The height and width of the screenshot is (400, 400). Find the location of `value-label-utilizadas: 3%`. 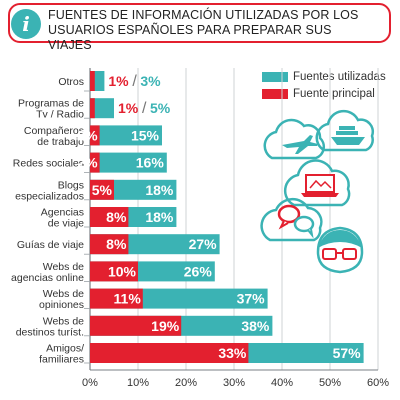

value-label-utilizadas: 3% is located at coordinates (150, 81).